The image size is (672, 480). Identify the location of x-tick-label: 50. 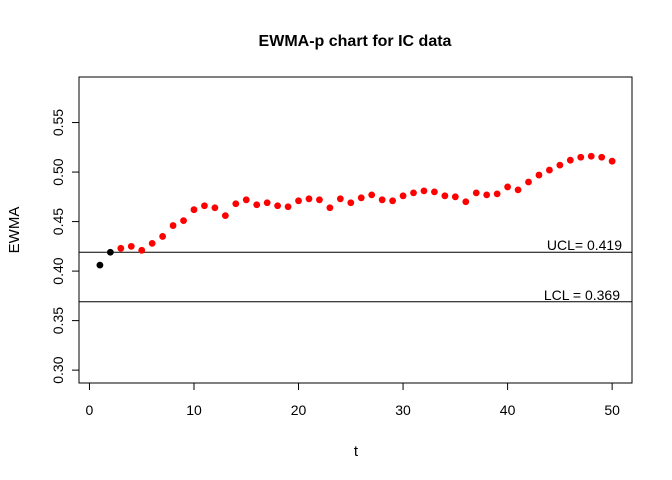
(612, 410).